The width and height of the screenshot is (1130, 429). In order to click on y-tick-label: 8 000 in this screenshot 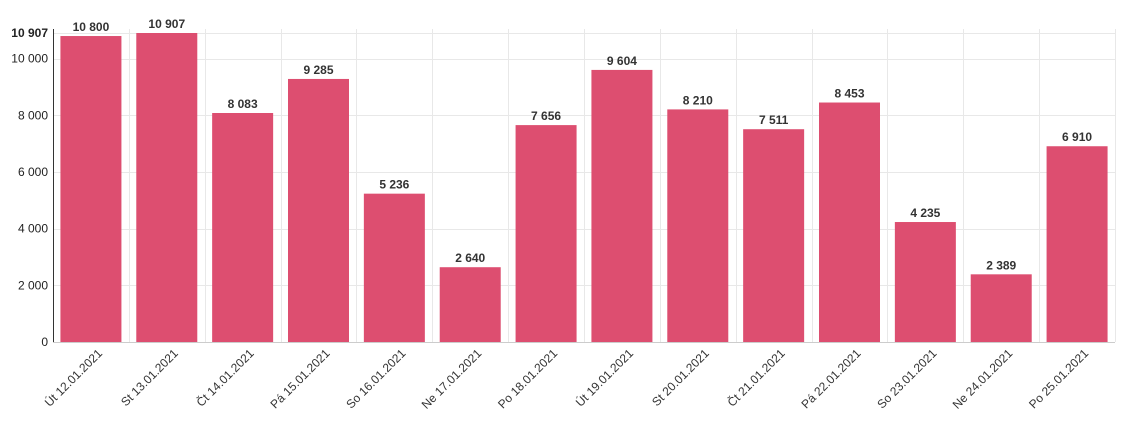, I will do `click(33, 115)`.